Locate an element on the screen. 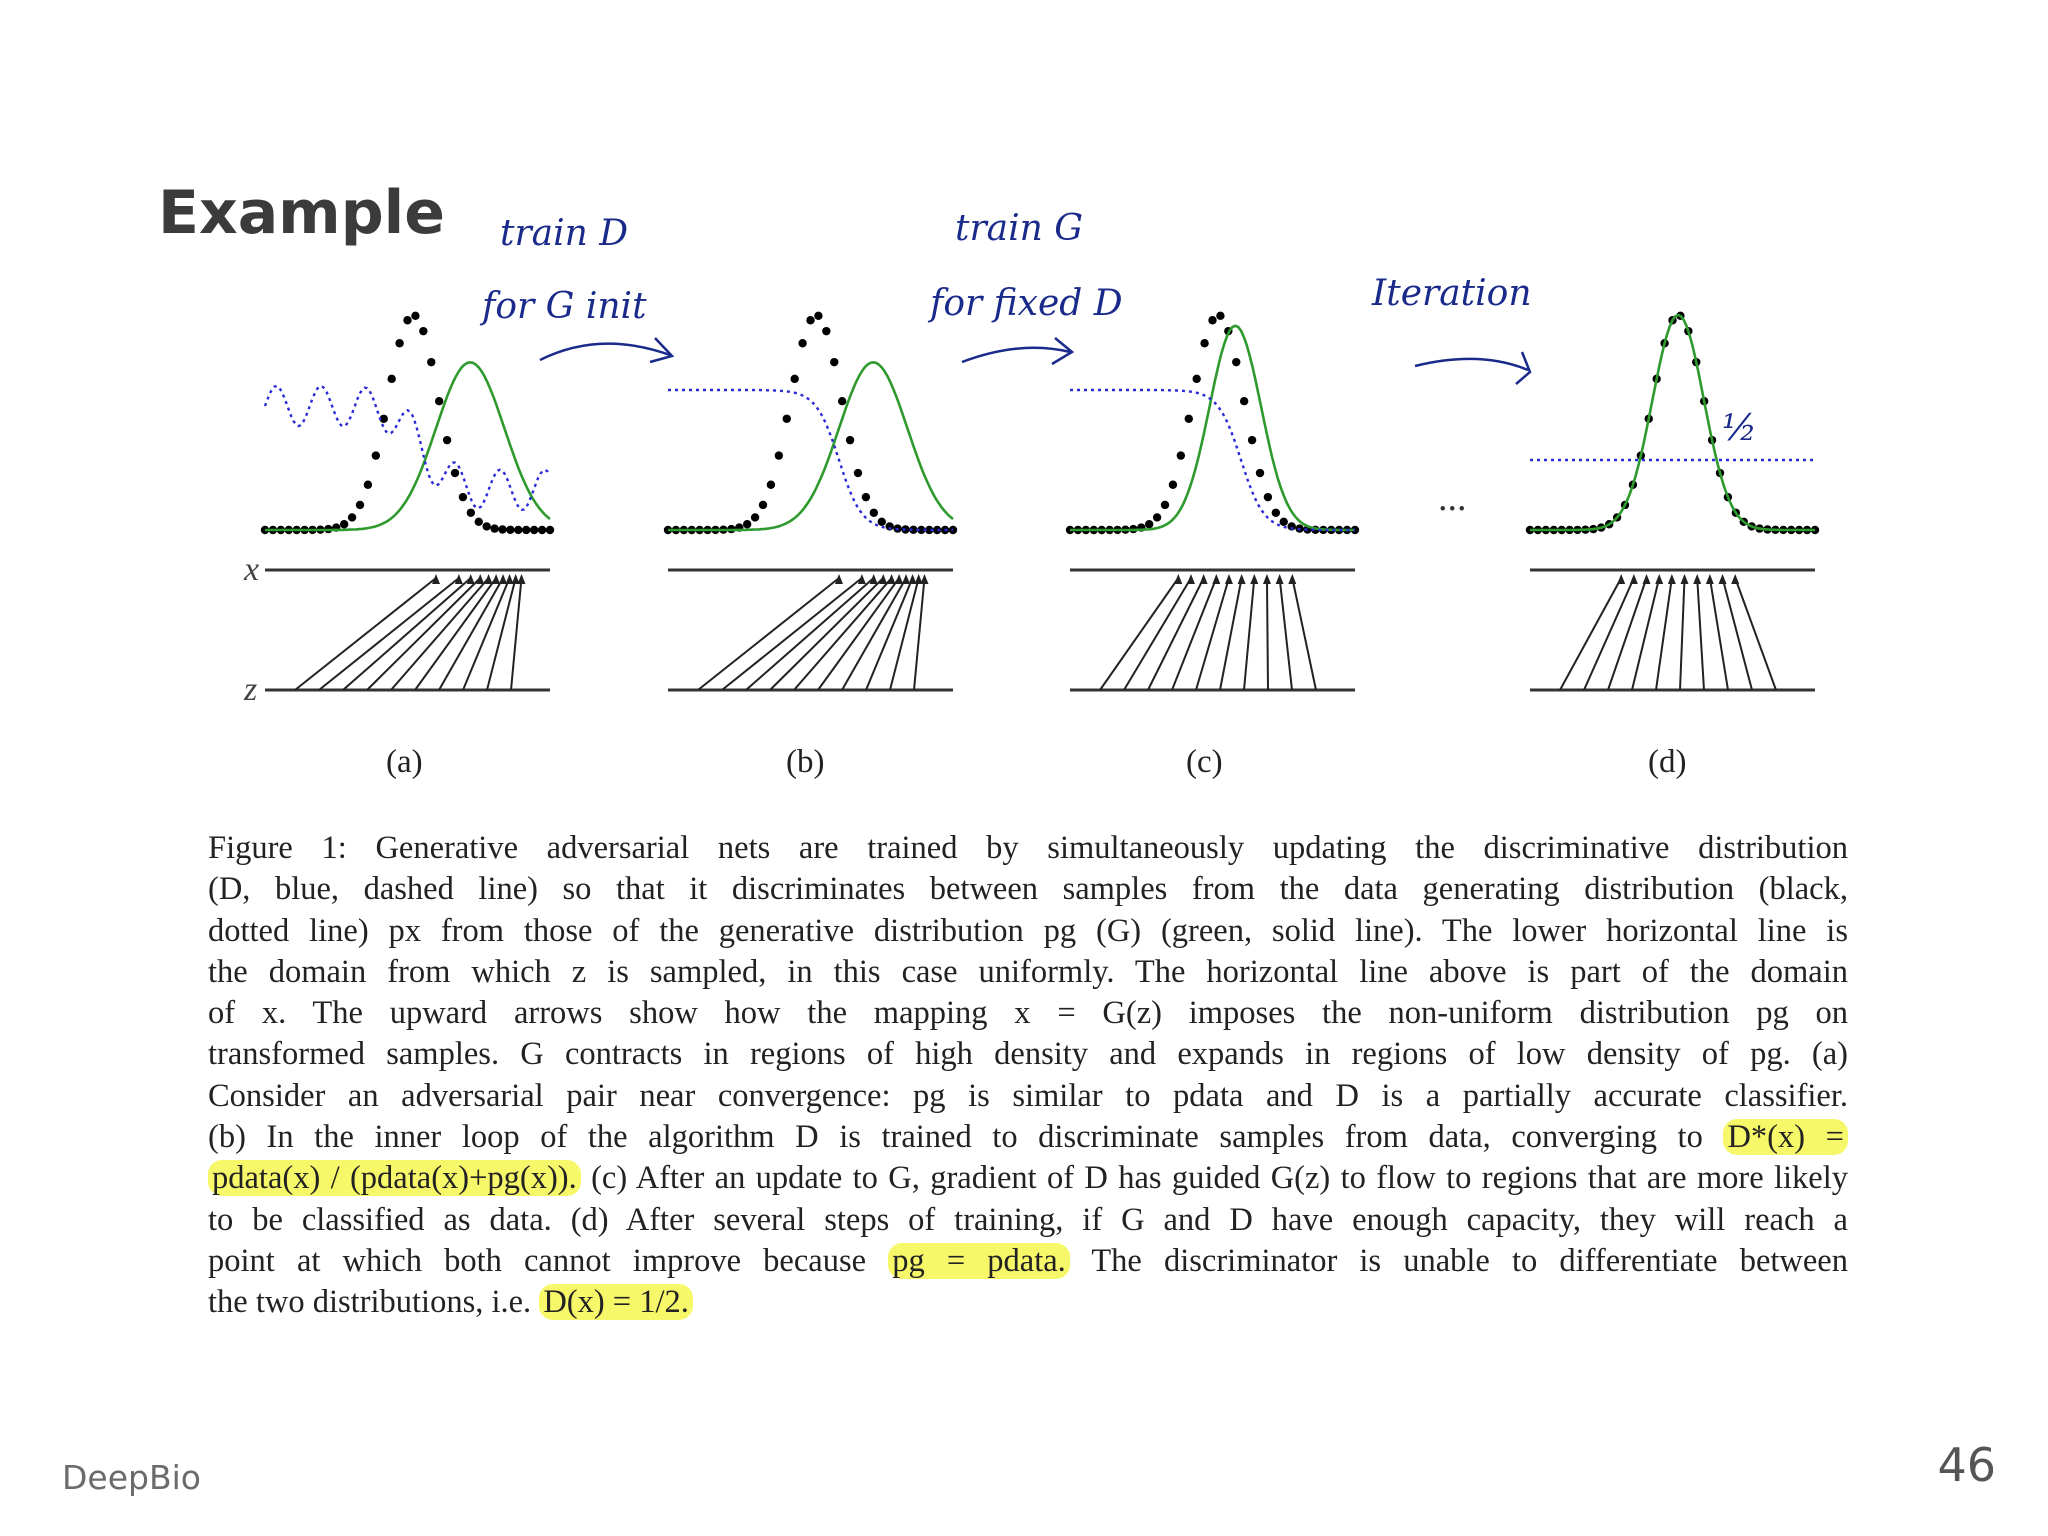 The width and height of the screenshot is (2048, 1536). generator-curve-c is located at coordinates (1212, 428).